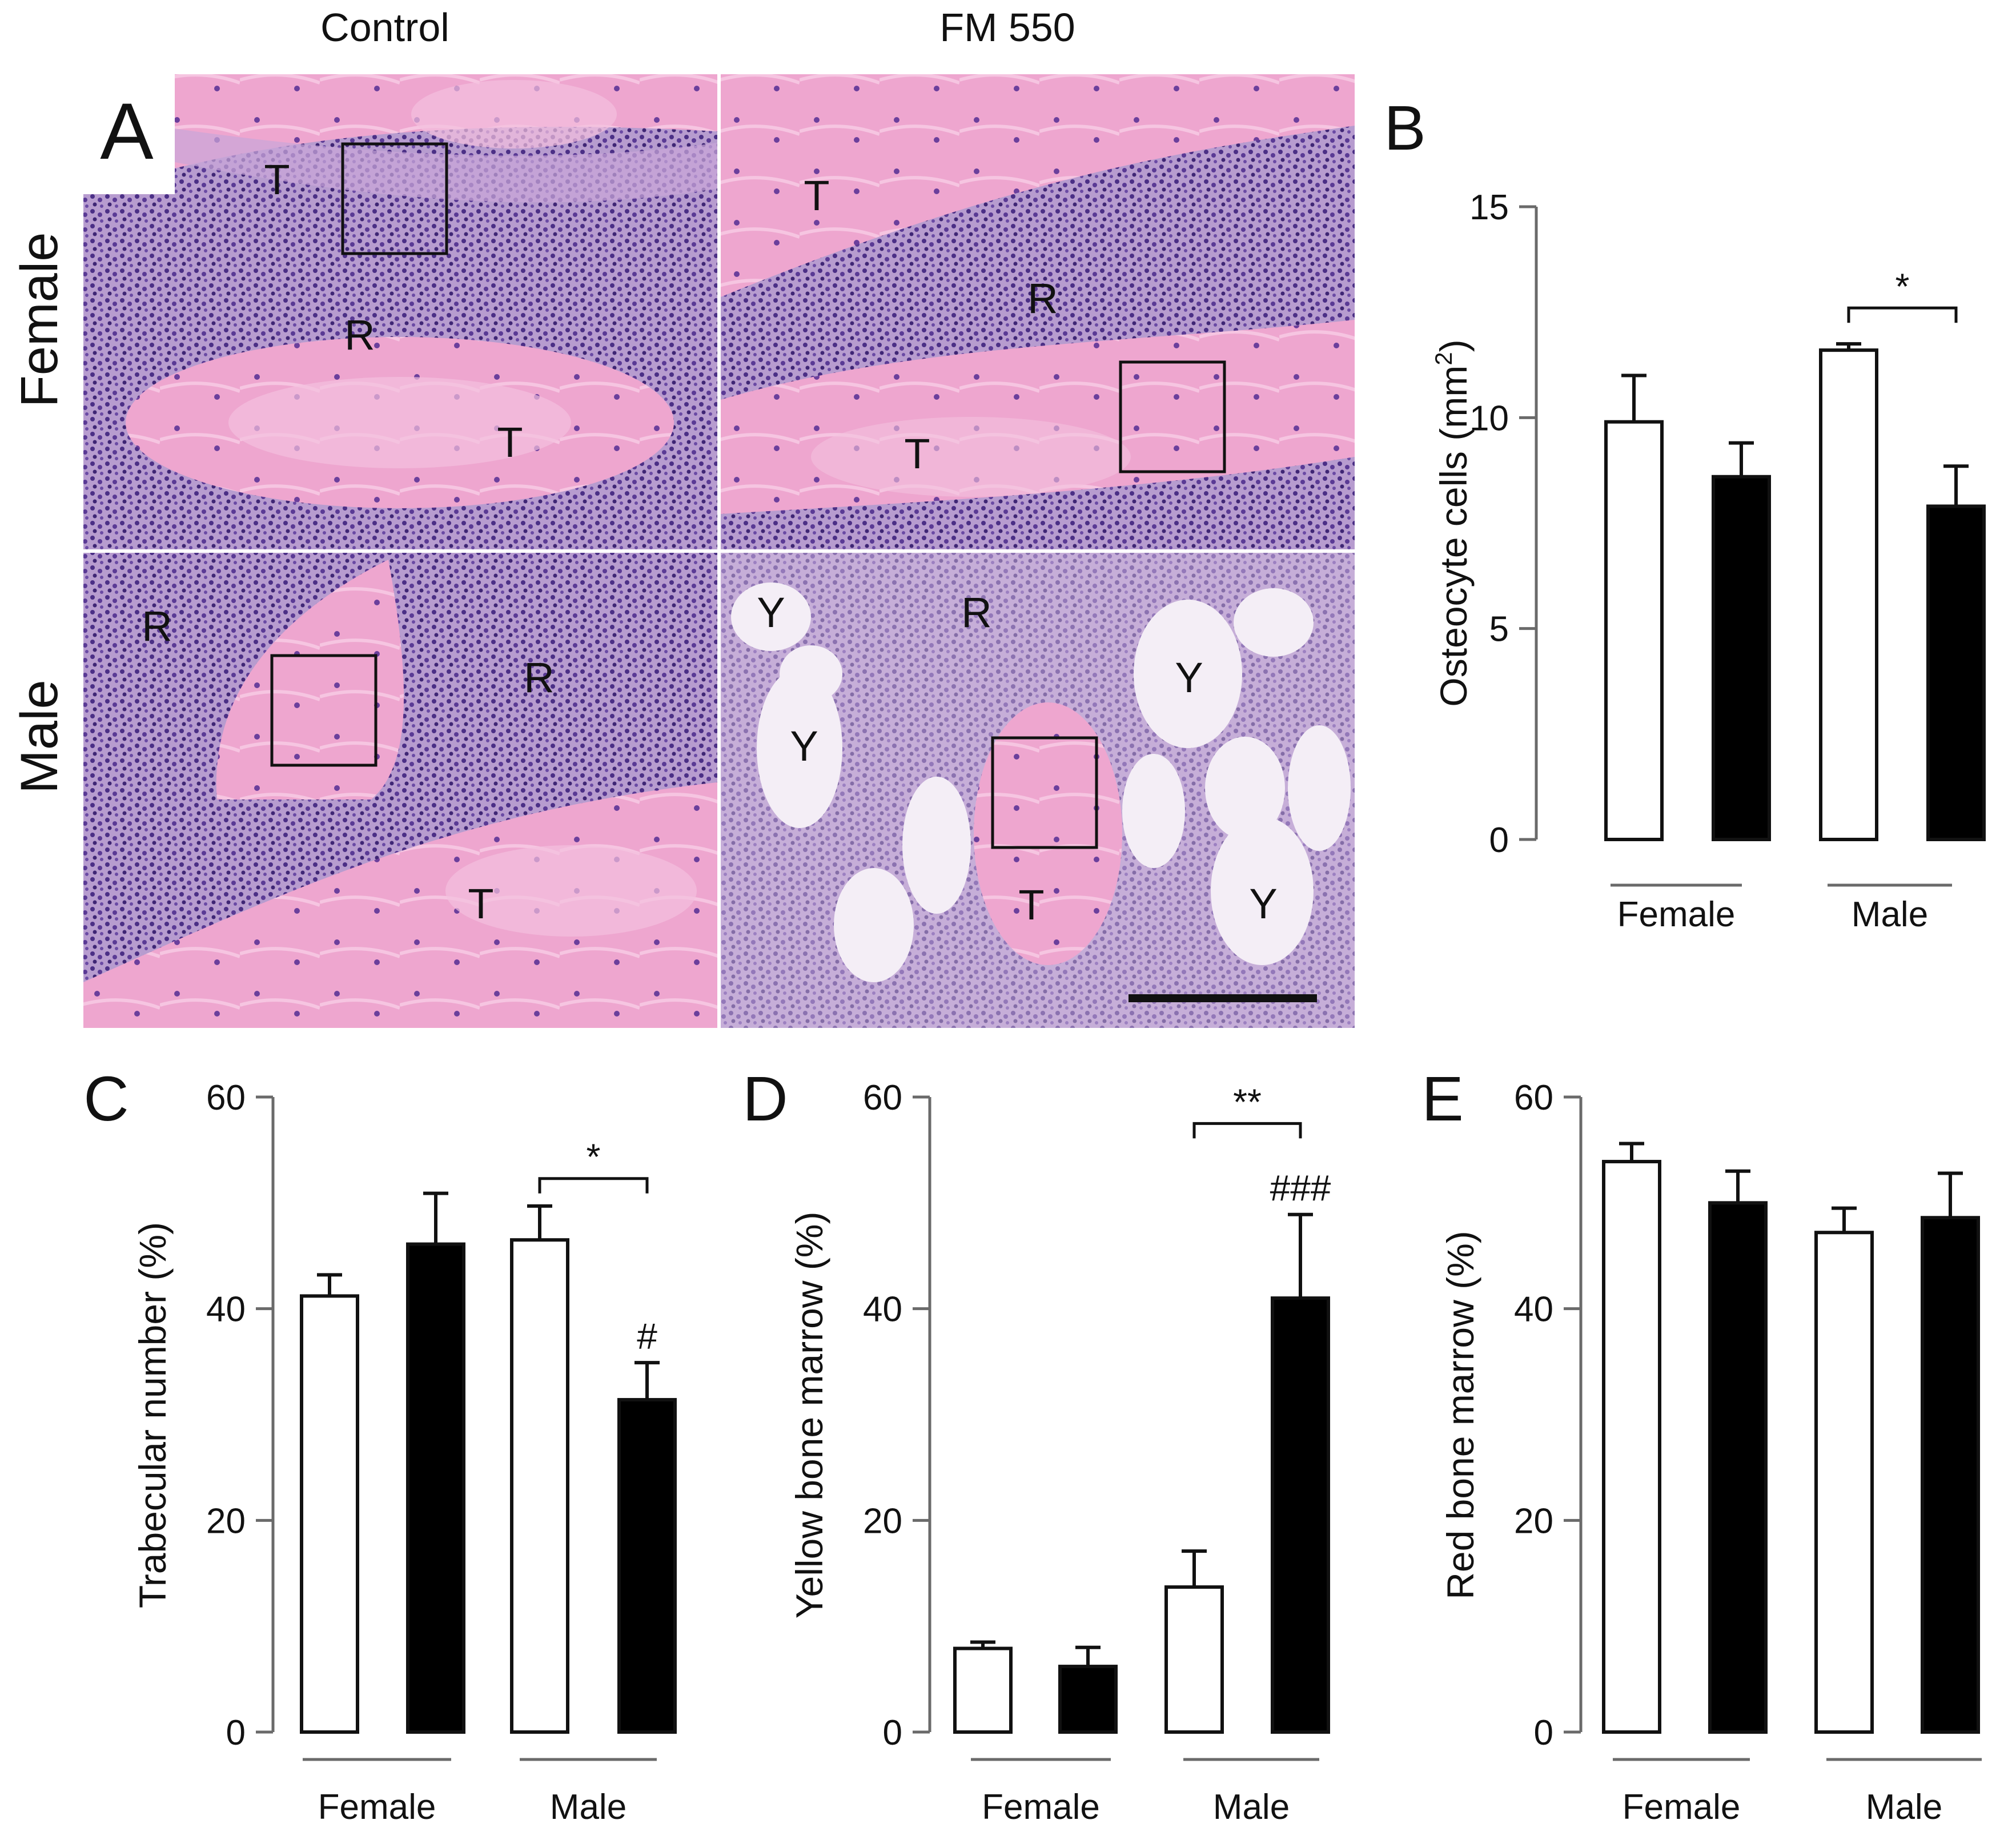 This screenshot has height=1828, width=2016. I want to click on y-tick-label: 5, so click(1499, 629).